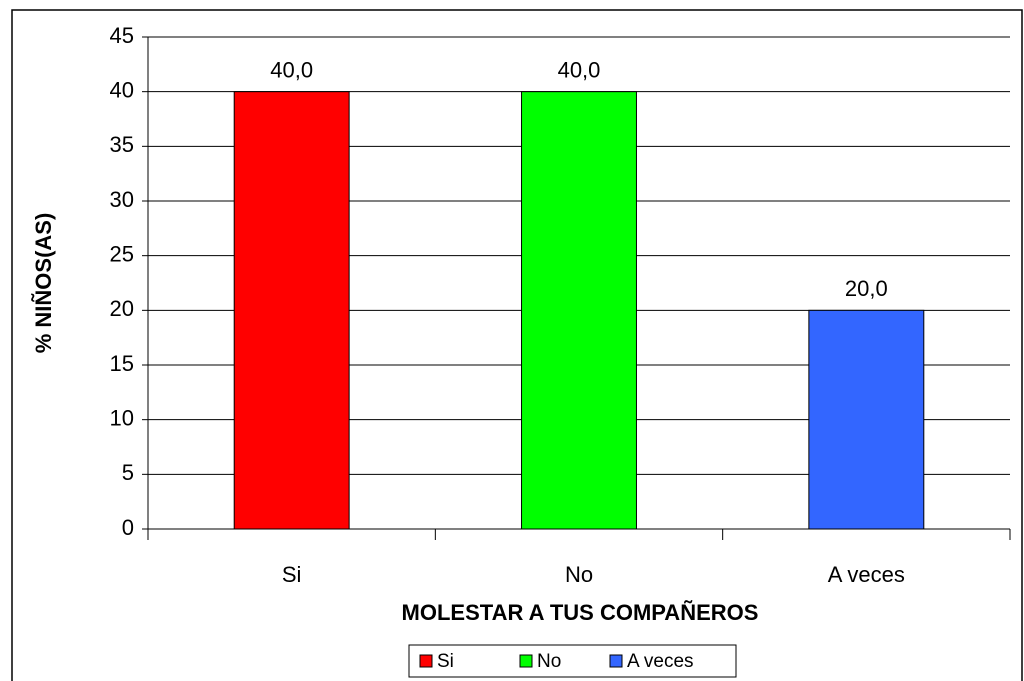 Image resolution: width=1024 pixels, height=681 pixels. What do you see at coordinates (866, 574) in the screenshot?
I see `x-tick-label: A veces` at bounding box center [866, 574].